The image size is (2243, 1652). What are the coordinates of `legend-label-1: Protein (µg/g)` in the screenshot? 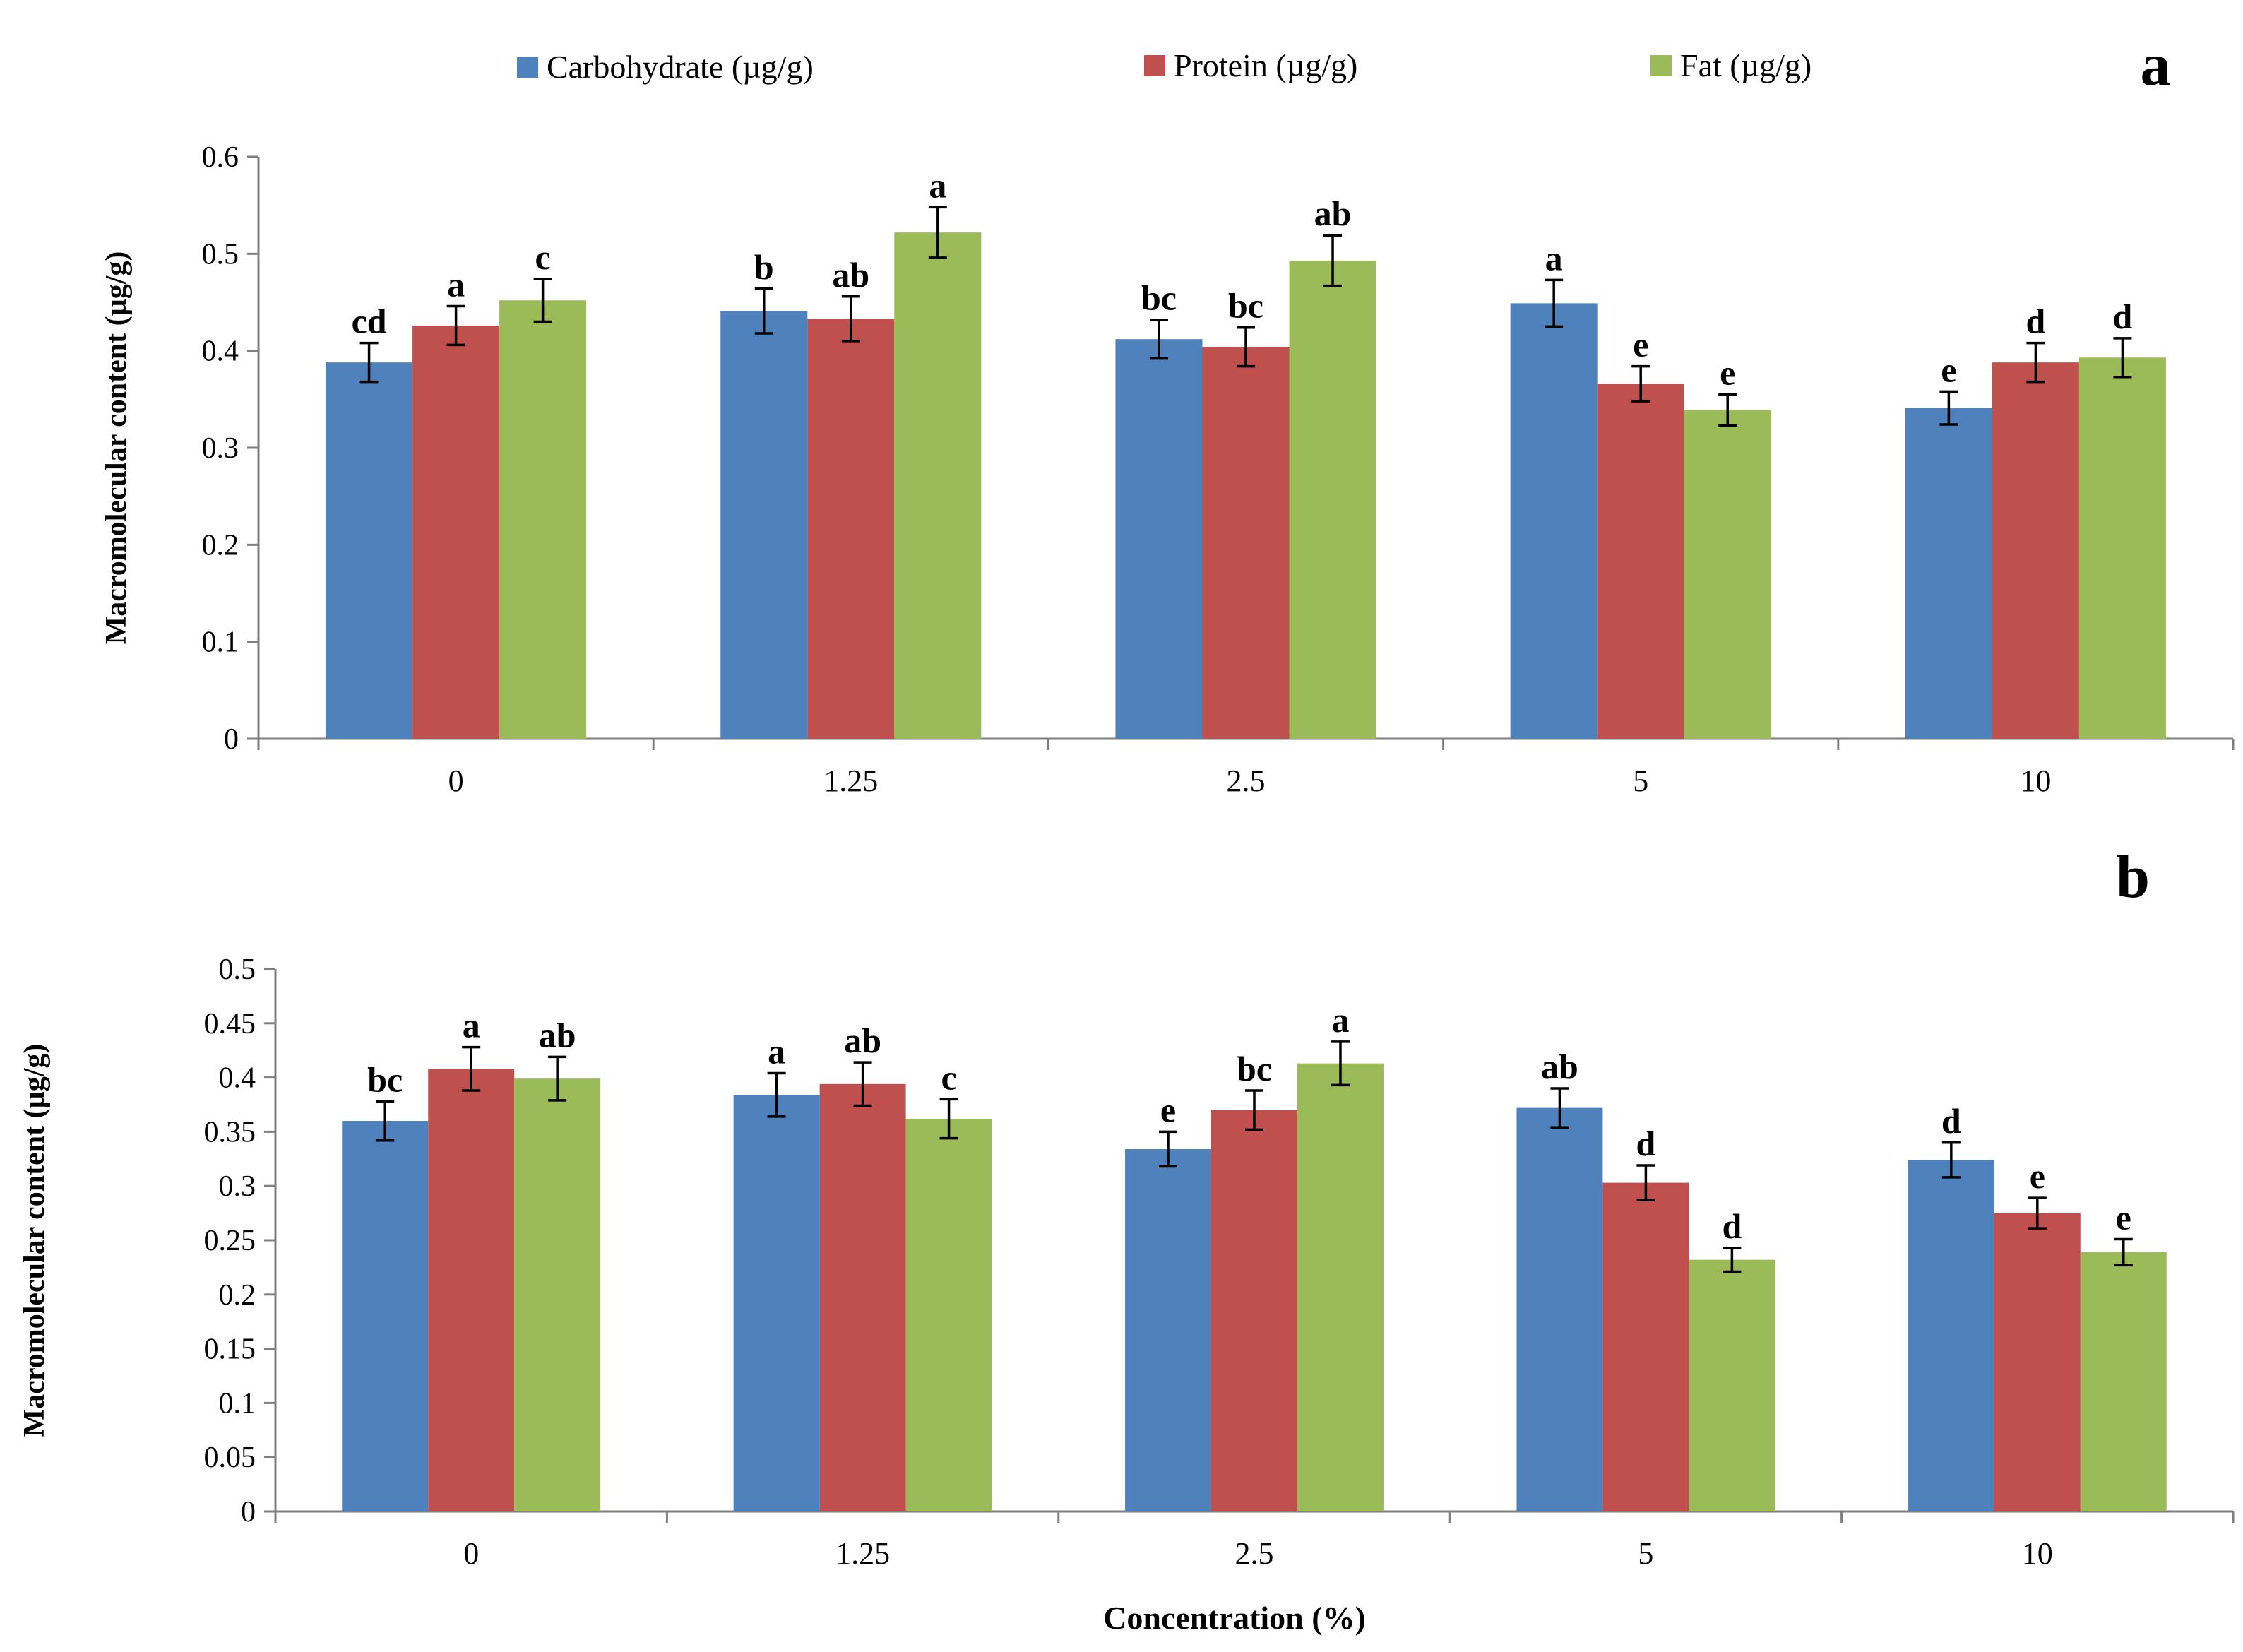 It's located at (1265, 65).